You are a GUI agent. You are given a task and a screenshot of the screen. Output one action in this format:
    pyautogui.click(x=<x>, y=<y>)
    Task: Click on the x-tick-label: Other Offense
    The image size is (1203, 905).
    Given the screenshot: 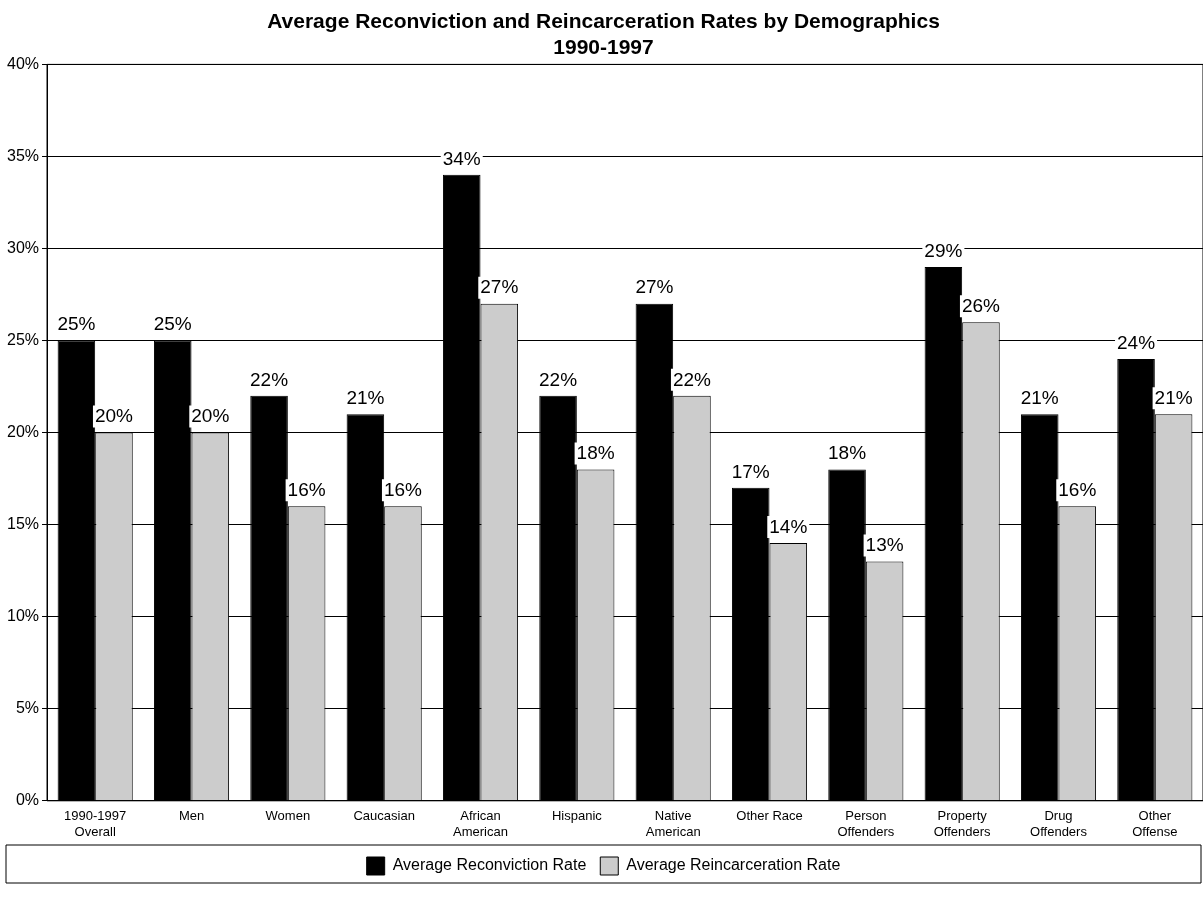 What is the action you would take?
    pyautogui.click(x=1155, y=823)
    